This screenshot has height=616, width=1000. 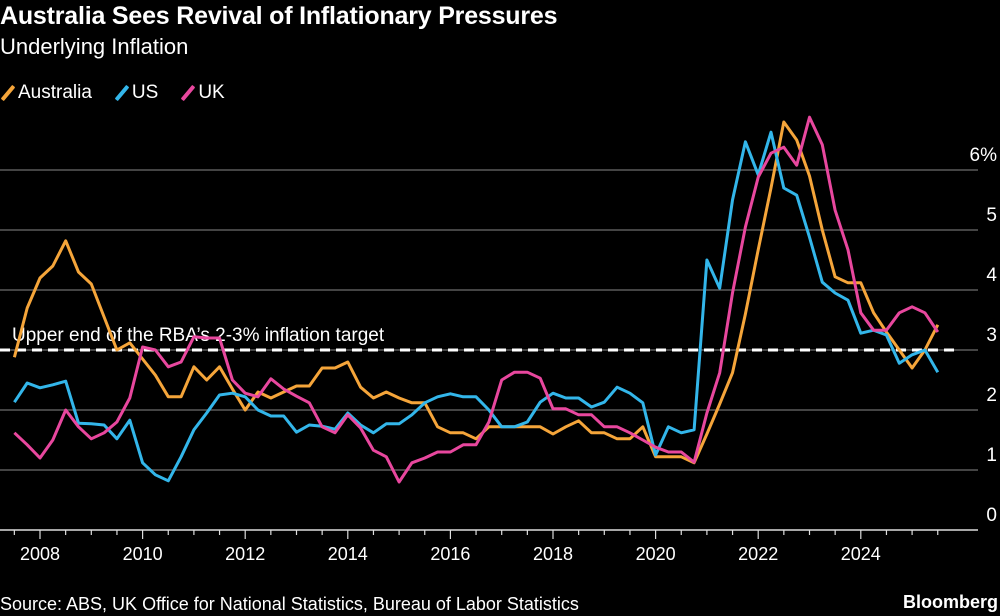 I want to click on legend-item-us: US, so click(x=136, y=93).